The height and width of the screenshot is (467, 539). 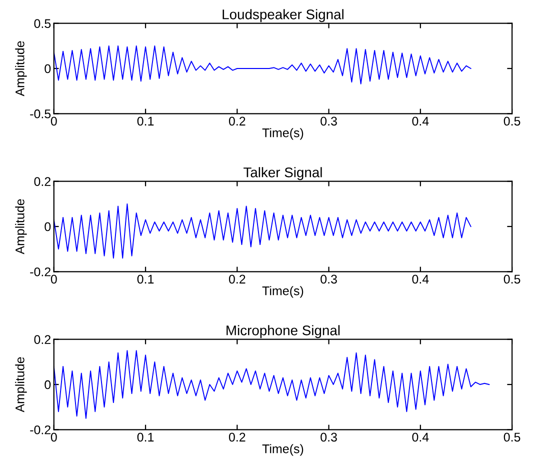 What do you see at coordinates (283, 173) in the screenshot?
I see `chart-title: Talker Signal` at bounding box center [283, 173].